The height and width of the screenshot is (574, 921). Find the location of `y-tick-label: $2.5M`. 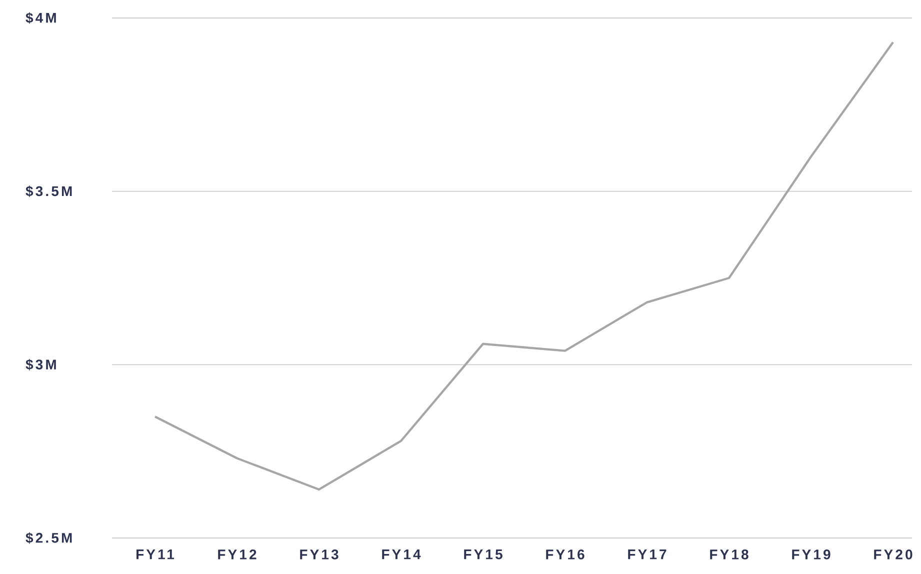

y-tick-label: $2.5M is located at coordinates (49, 538).